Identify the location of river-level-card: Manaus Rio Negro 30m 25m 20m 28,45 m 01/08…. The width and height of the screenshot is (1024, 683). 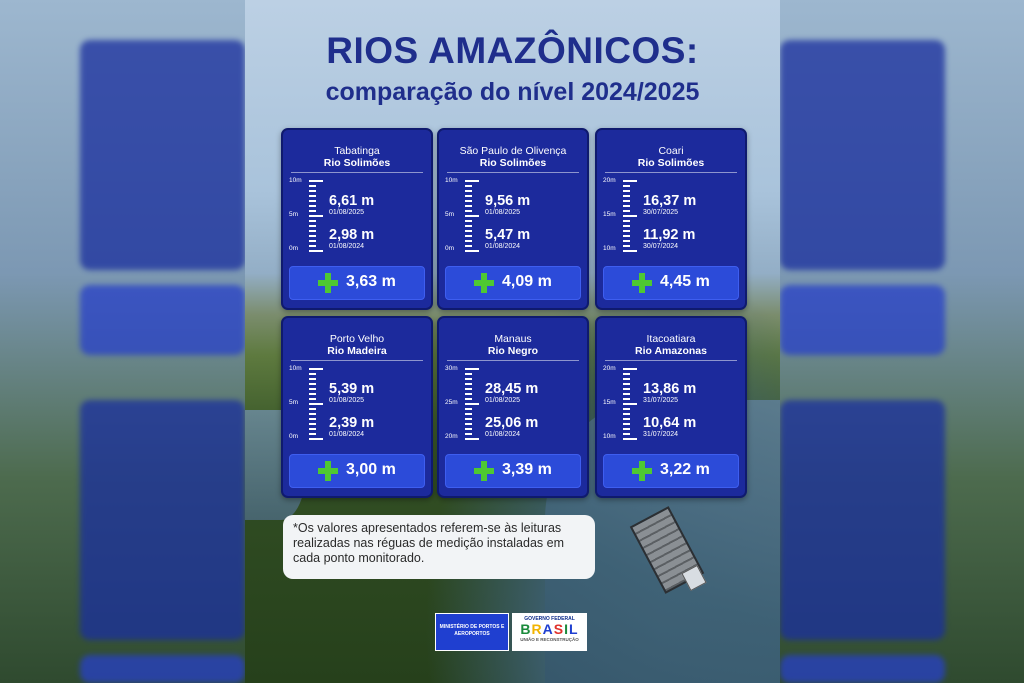
(513, 407).